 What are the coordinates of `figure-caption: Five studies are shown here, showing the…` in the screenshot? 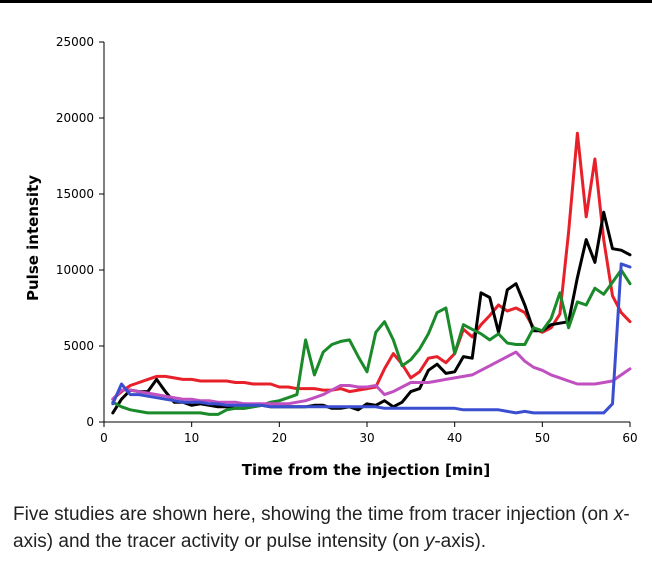 It's located at (328, 528).